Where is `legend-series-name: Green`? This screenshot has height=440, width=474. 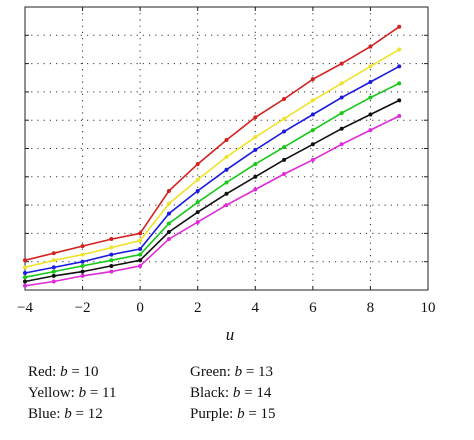 legend-series-name: Green is located at coordinates (208, 372).